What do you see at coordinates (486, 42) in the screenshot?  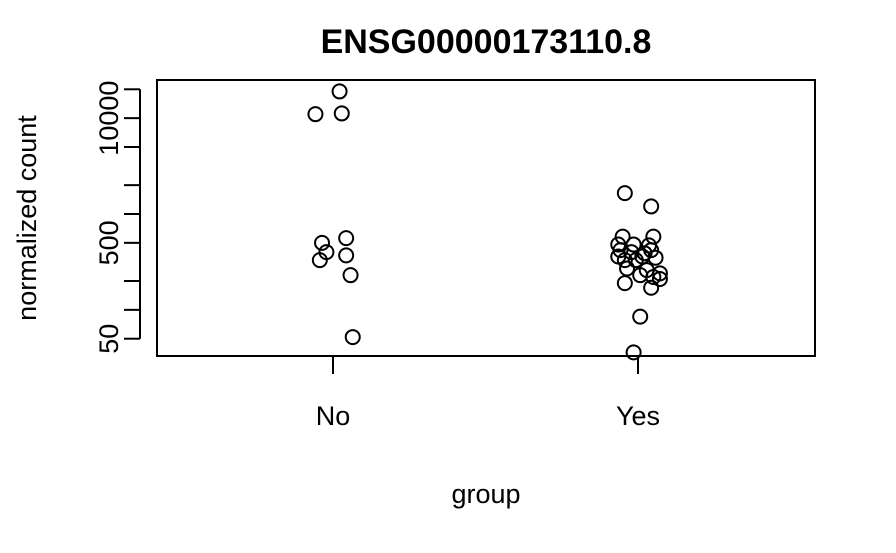 I see `chart-title: ENSG00000173110.8` at bounding box center [486, 42].